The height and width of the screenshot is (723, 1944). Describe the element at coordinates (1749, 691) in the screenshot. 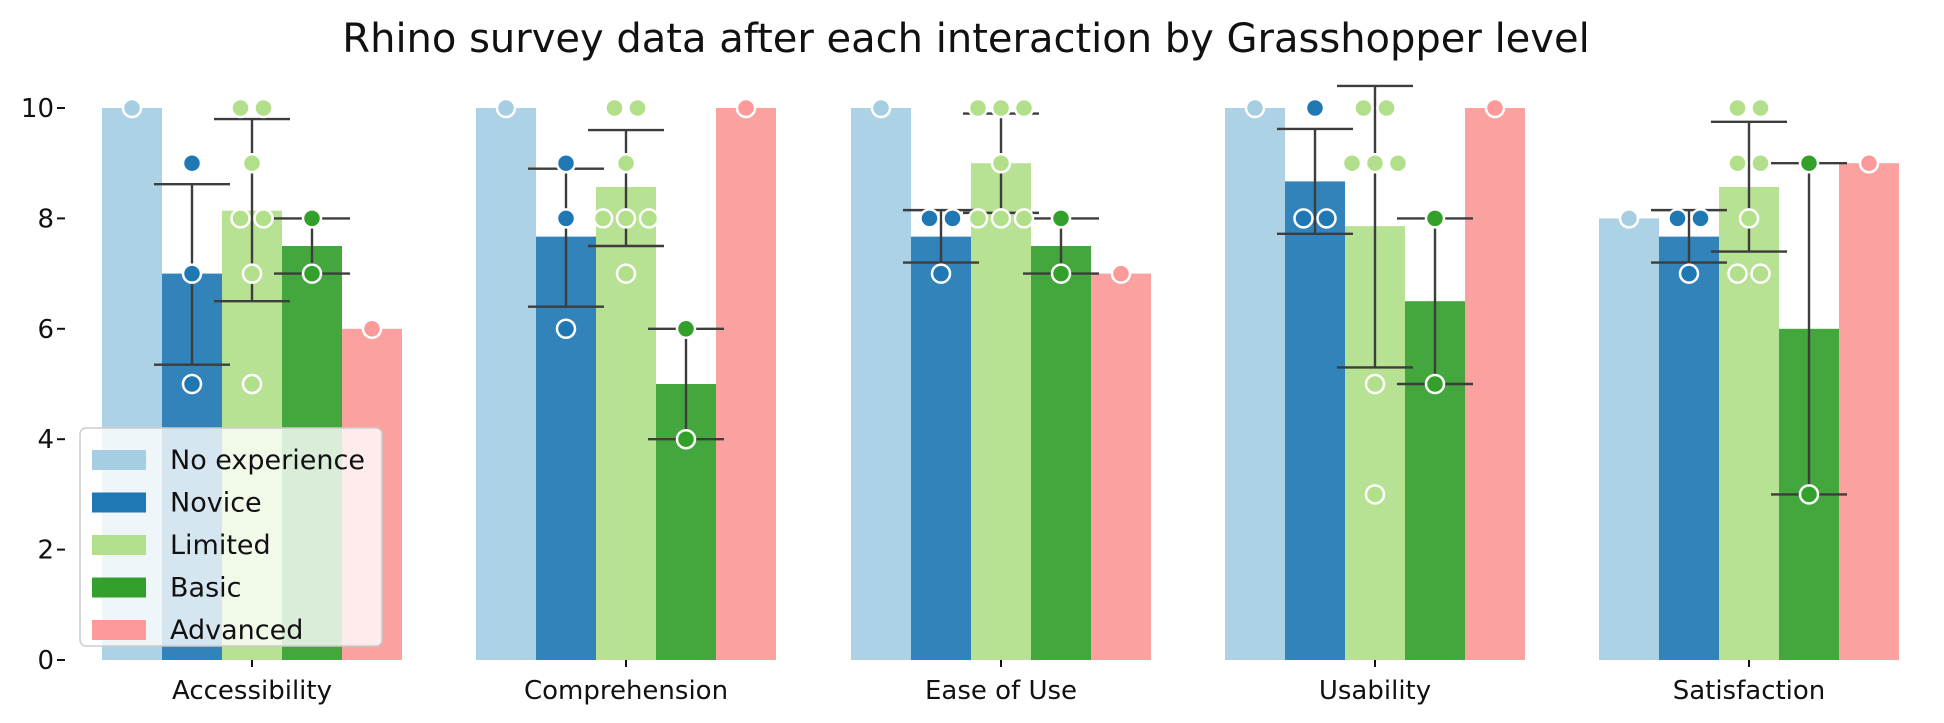

I see `x-tick-label: Satisfaction` at that location.